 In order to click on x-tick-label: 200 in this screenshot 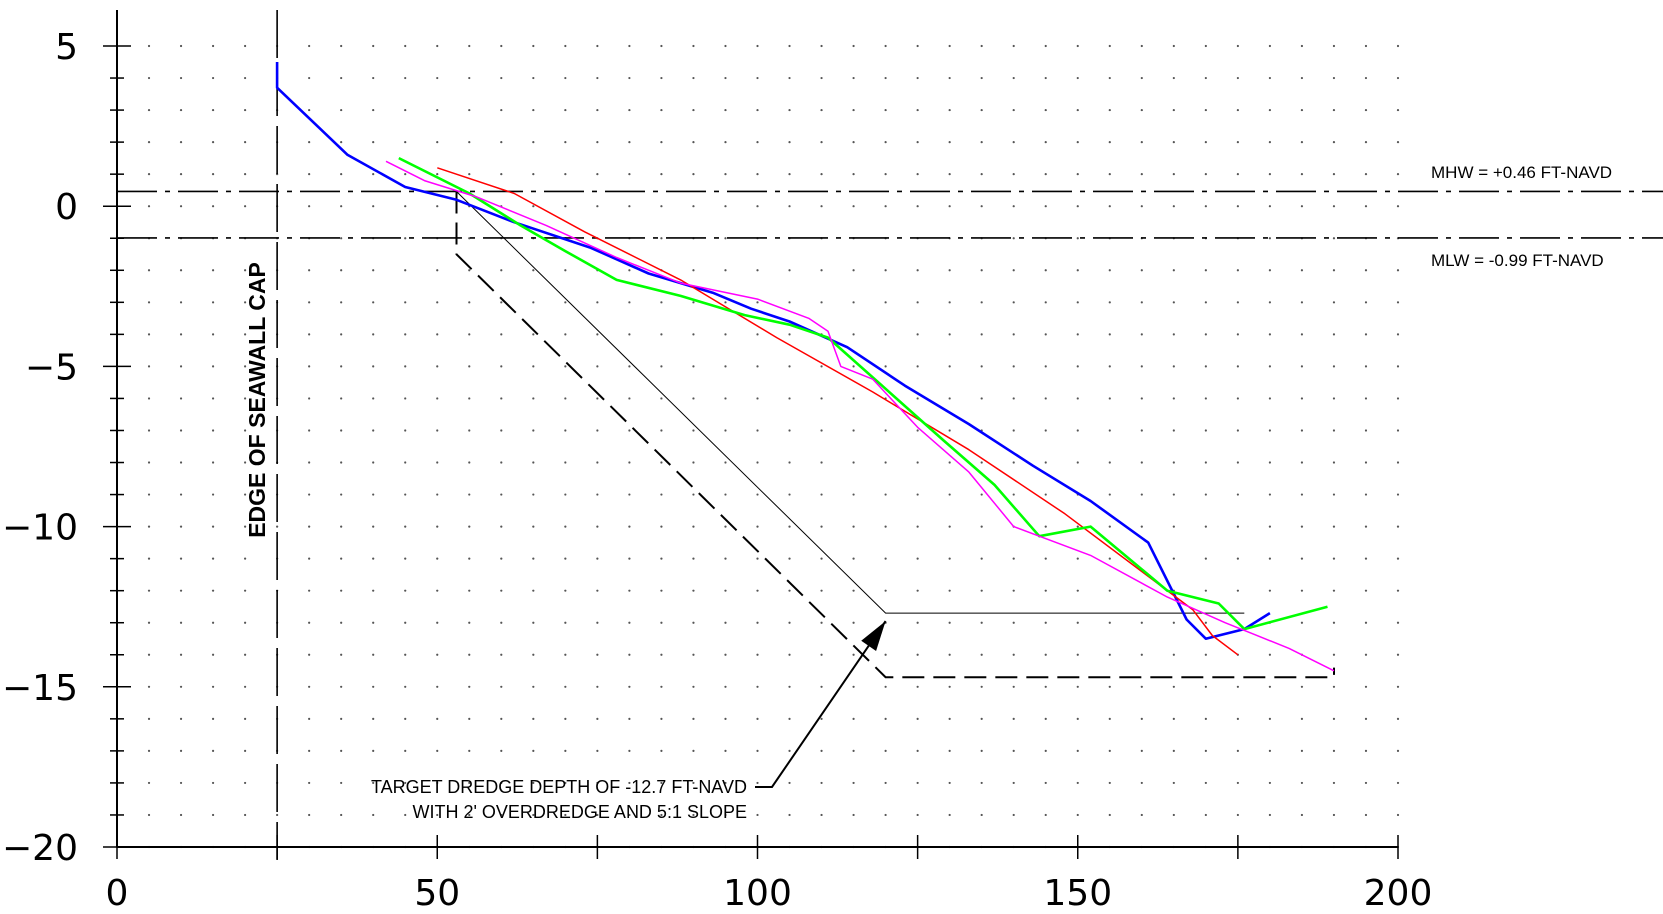, I will do `click(1398, 893)`.